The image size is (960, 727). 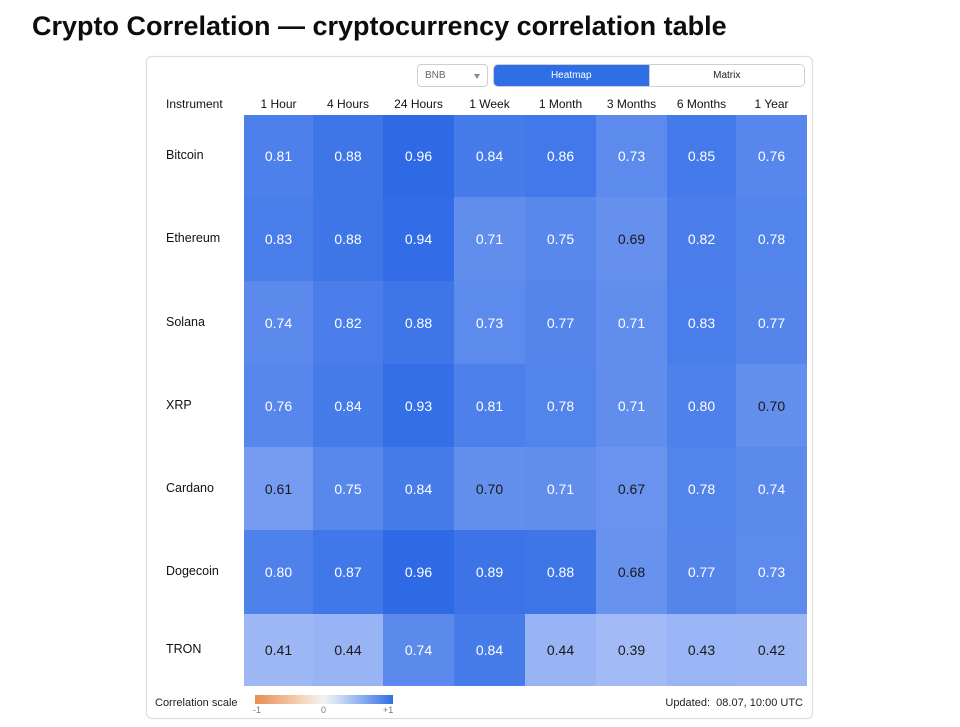 I want to click on heatmap-cell: 0.93, so click(x=418, y=405).